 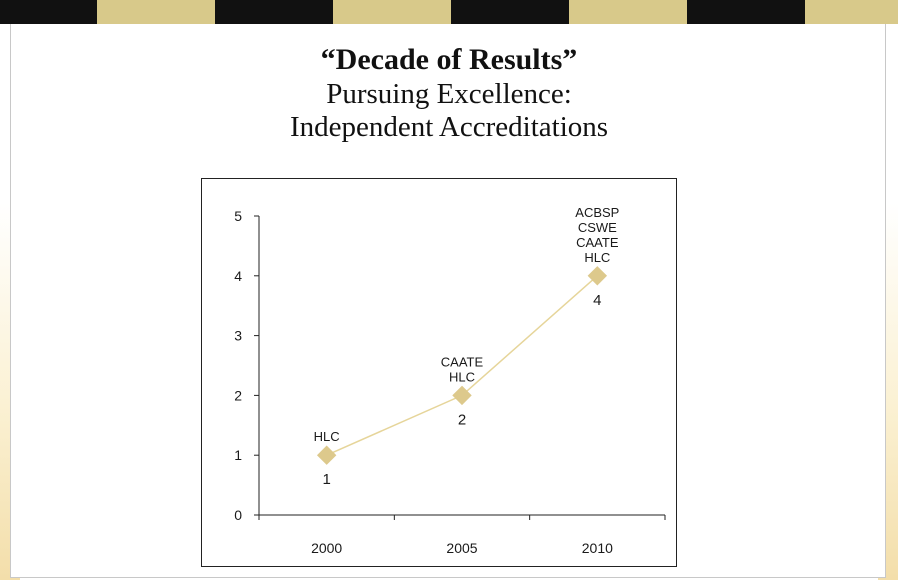 What do you see at coordinates (462, 419) in the screenshot?
I see `data-label: 2` at bounding box center [462, 419].